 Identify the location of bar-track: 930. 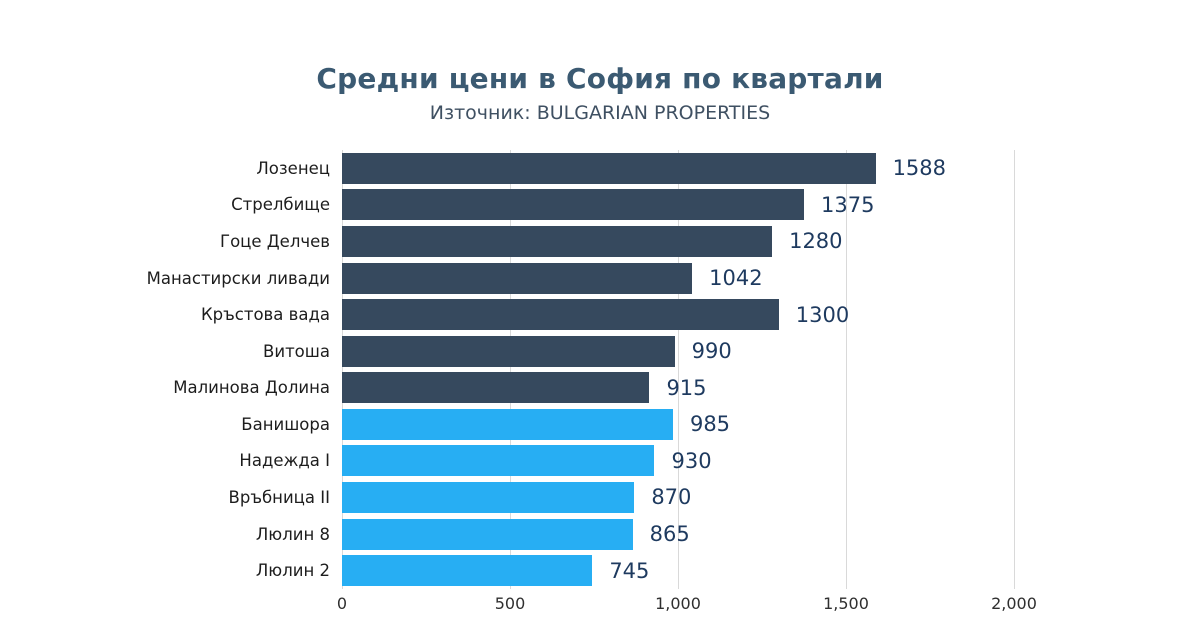
(678, 461).